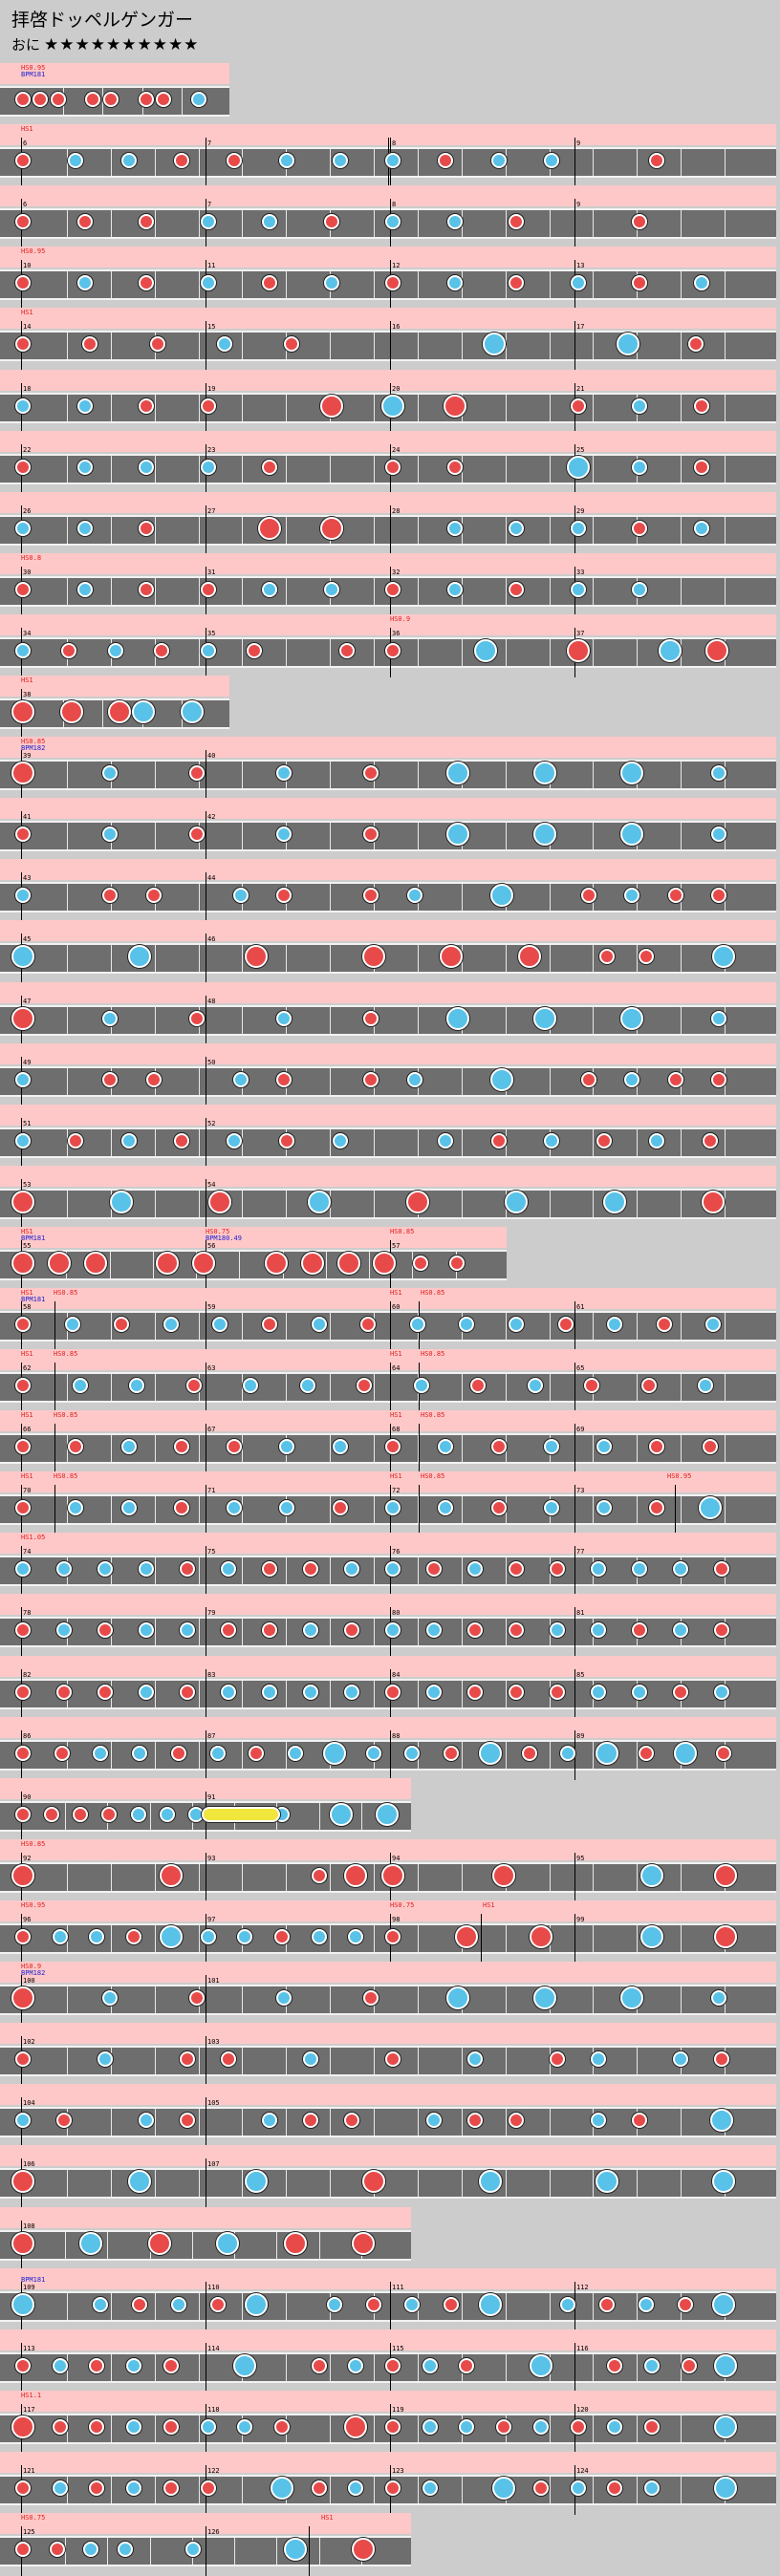 The width and height of the screenshot is (780, 2576). I want to click on measure-number: 90, so click(28, 1797).